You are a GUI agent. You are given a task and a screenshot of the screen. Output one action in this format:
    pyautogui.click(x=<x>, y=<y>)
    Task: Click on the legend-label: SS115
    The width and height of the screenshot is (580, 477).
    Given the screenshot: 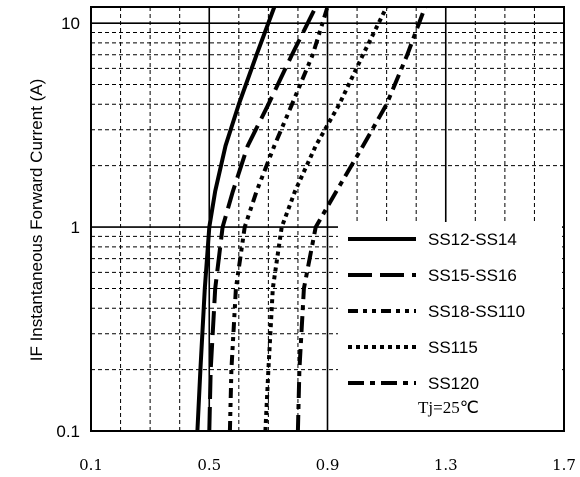 What is the action you would take?
    pyautogui.click(x=453, y=347)
    